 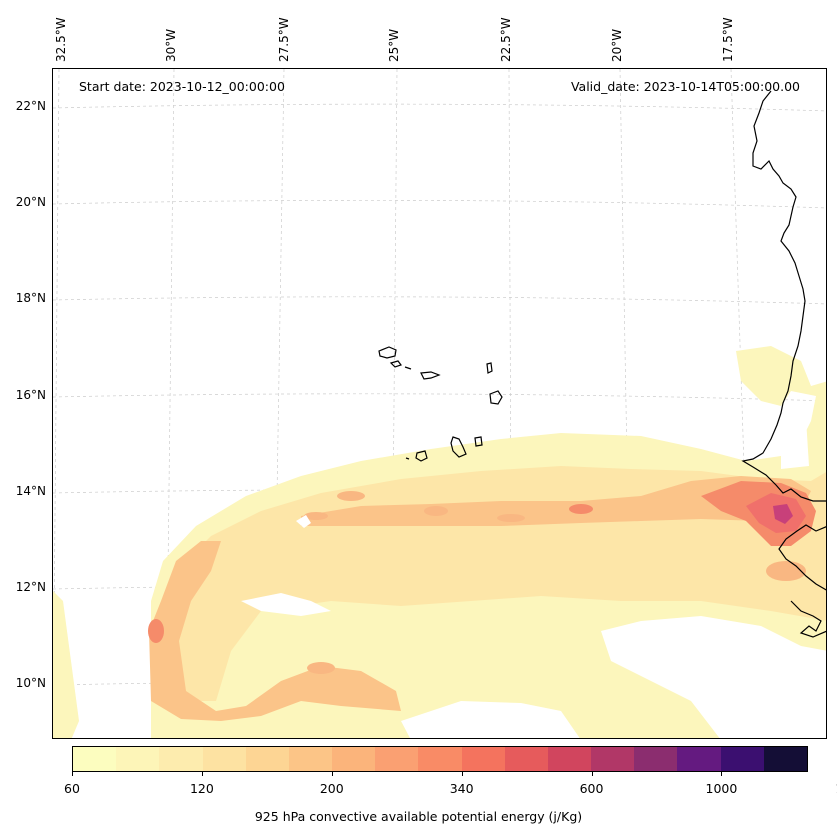 What do you see at coordinates (802, 557) in the screenshot?
I see `africa-coastline-south` at bounding box center [802, 557].